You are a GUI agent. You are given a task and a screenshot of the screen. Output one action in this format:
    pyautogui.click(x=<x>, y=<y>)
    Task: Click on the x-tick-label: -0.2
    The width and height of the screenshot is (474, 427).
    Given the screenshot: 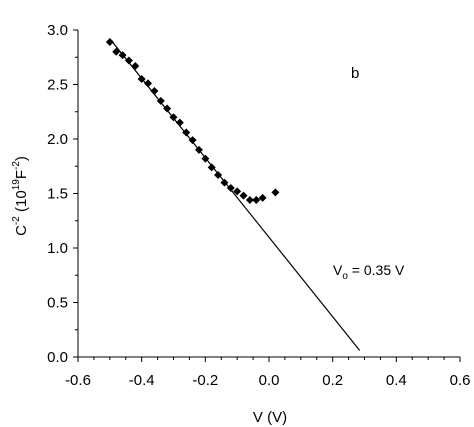 What is the action you would take?
    pyautogui.click(x=205, y=380)
    